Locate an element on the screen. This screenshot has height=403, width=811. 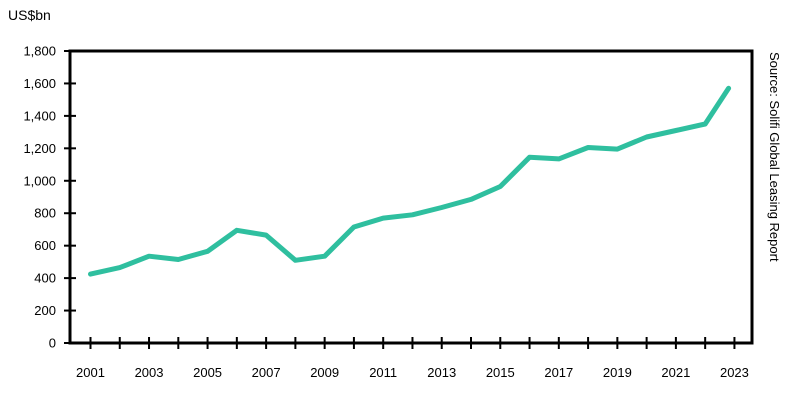
y-axis-unit-label: US$bn is located at coordinates (29, 15).